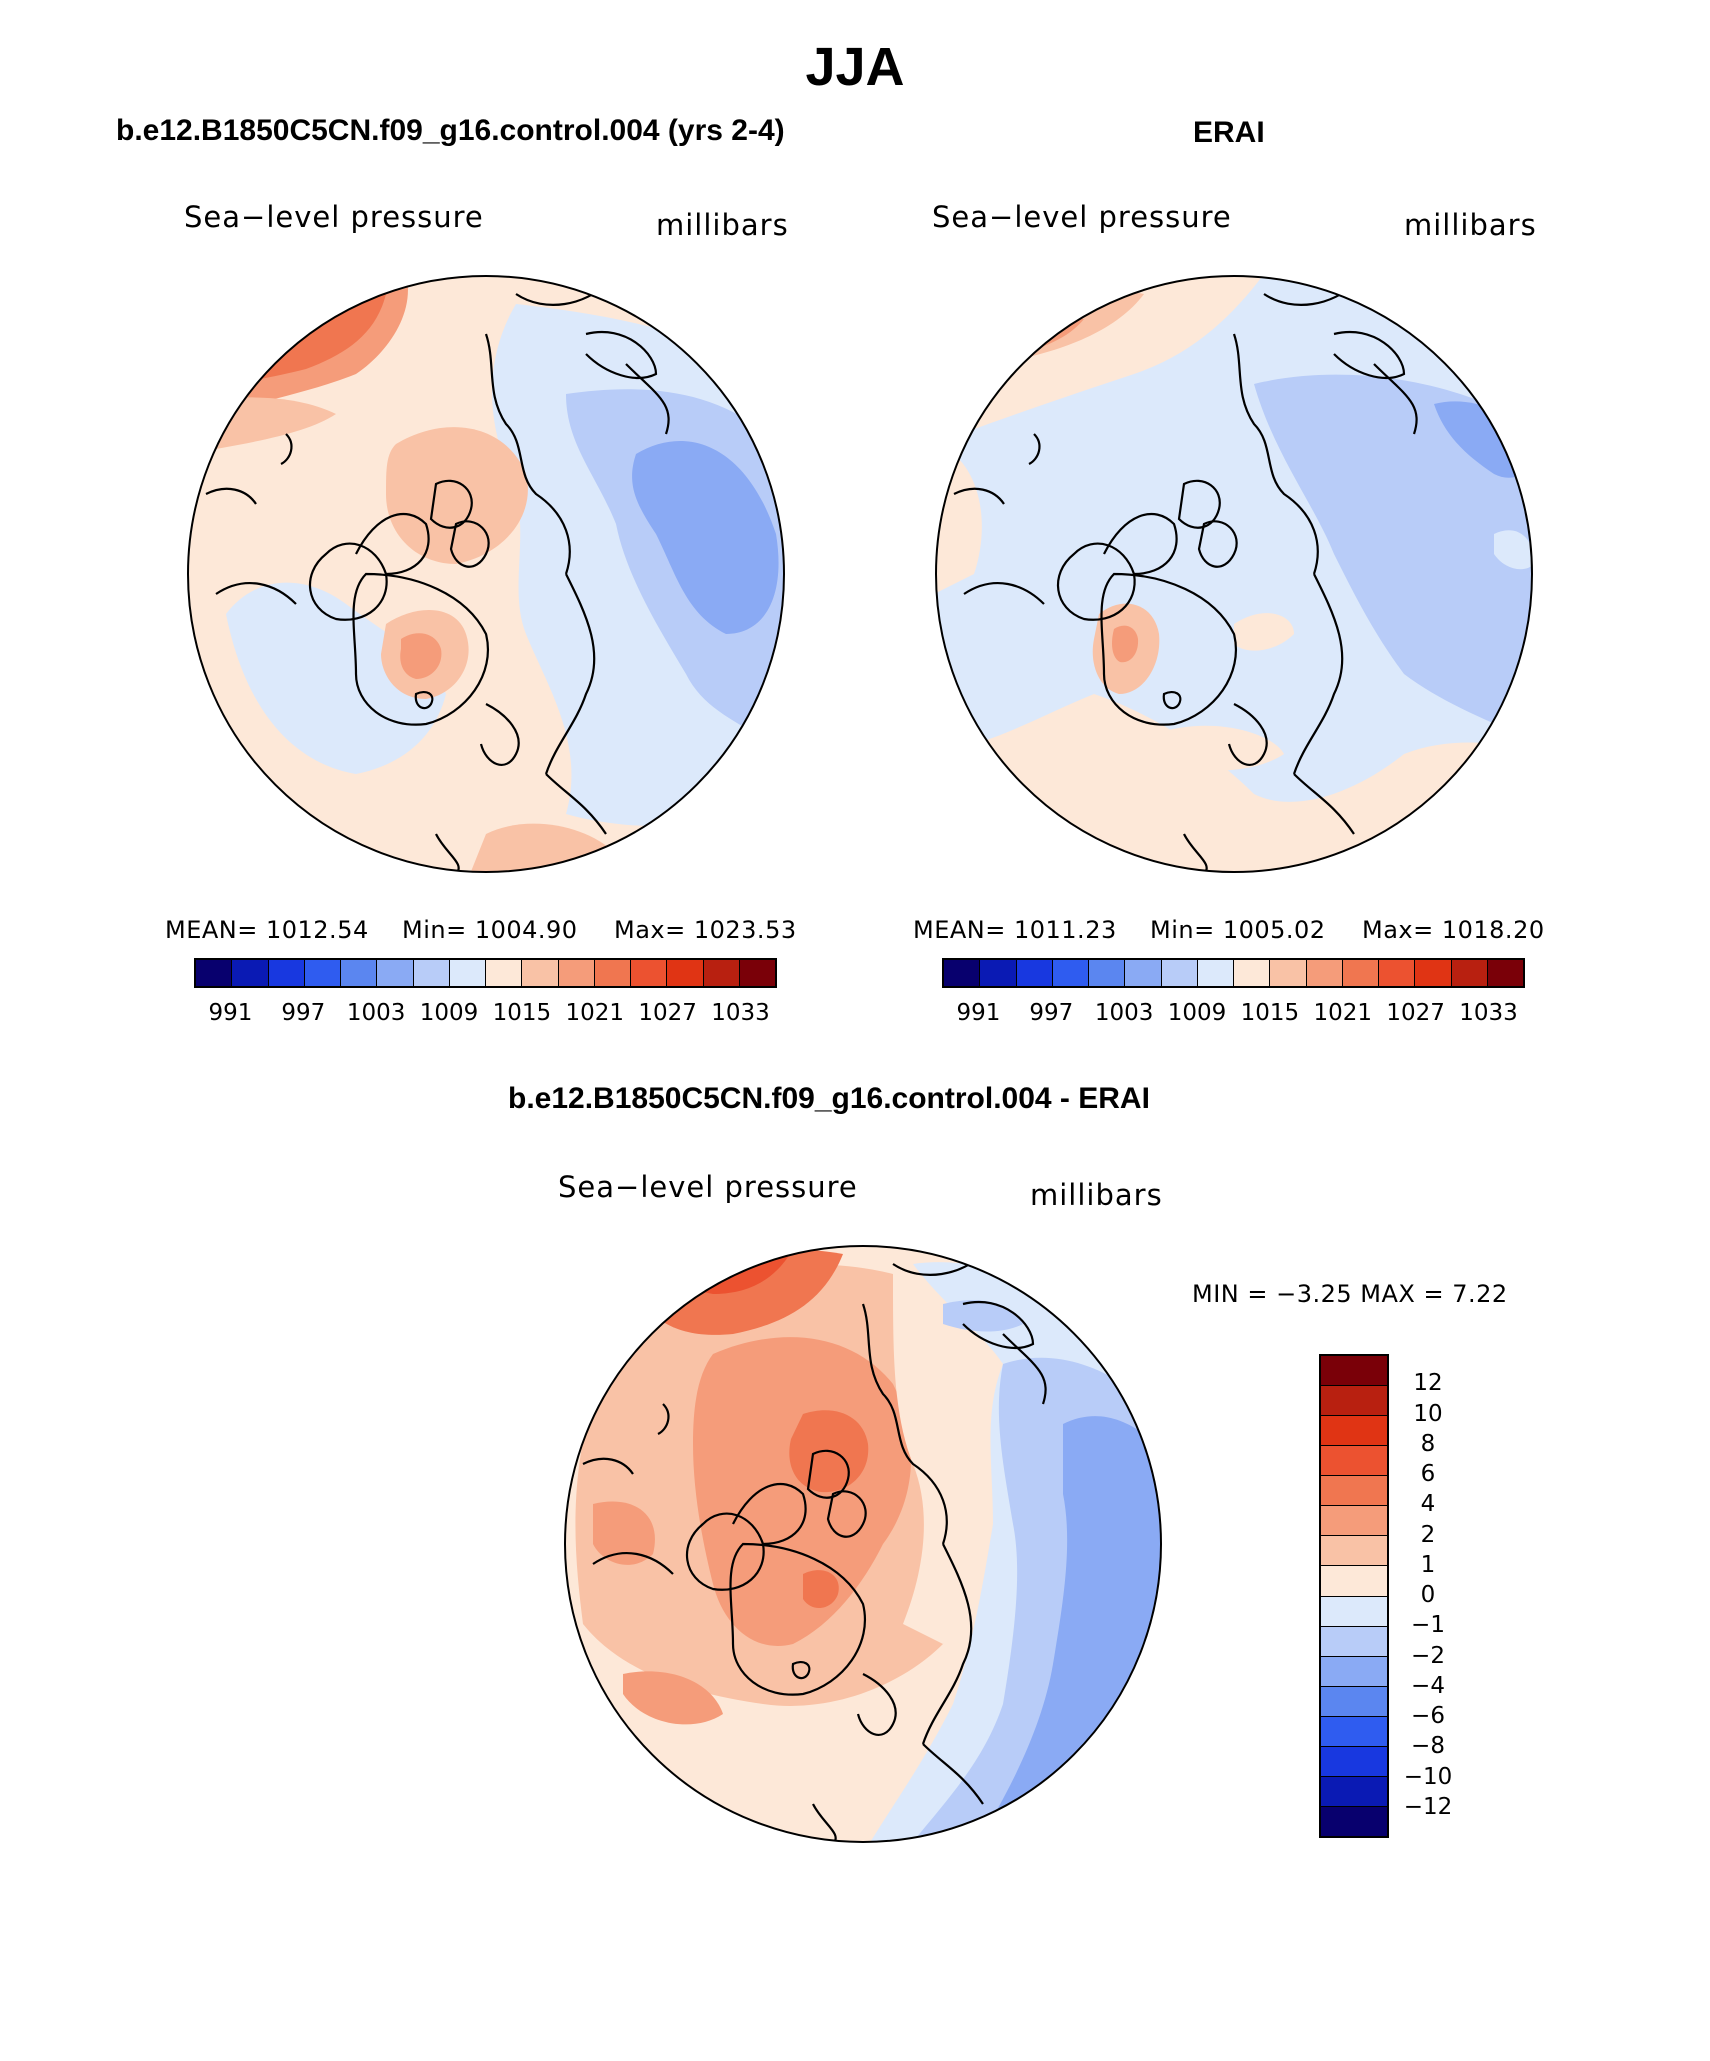 This screenshot has height=2061, width=1710. Describe the element at coordinates (708, 1187) in the screenshot. I see `panel-diff-variable-label: Sea−level pressure` at that location.